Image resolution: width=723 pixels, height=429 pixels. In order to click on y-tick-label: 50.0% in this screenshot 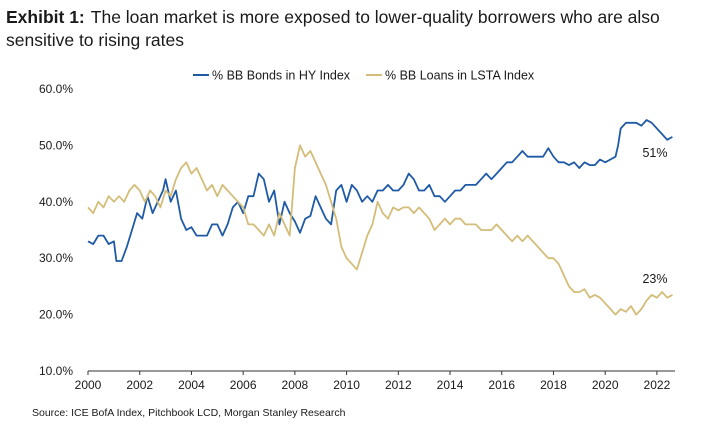, I will do `click(56, 145)`.